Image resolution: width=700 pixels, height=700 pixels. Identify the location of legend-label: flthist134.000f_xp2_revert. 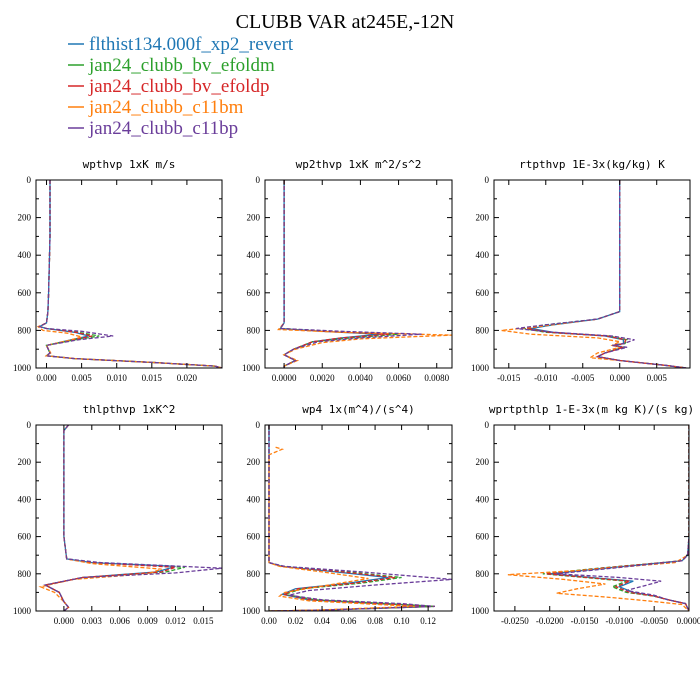
(191, 44).